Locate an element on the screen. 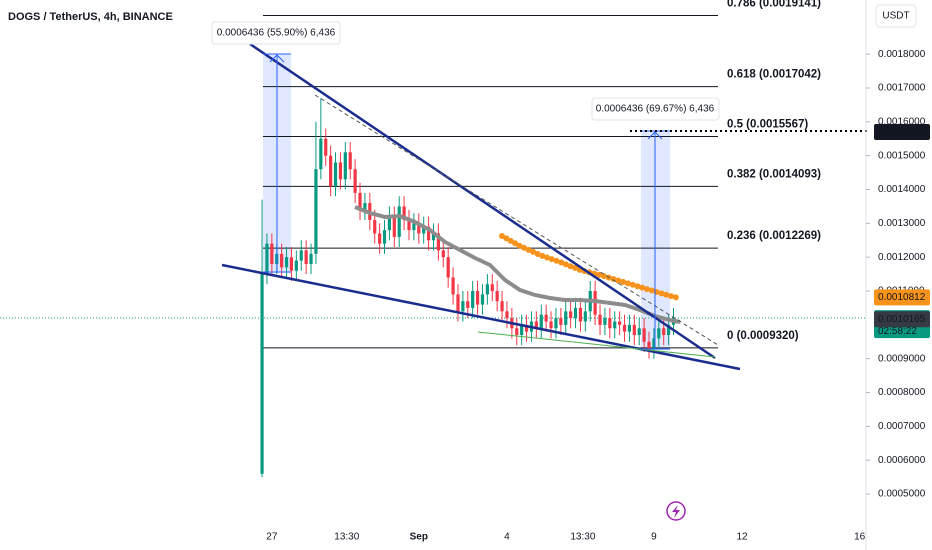 Image resolution: width=932 pixels, height=550 pixels. y-tick-label: 0.0007000 is located at coordinates (902, 426).